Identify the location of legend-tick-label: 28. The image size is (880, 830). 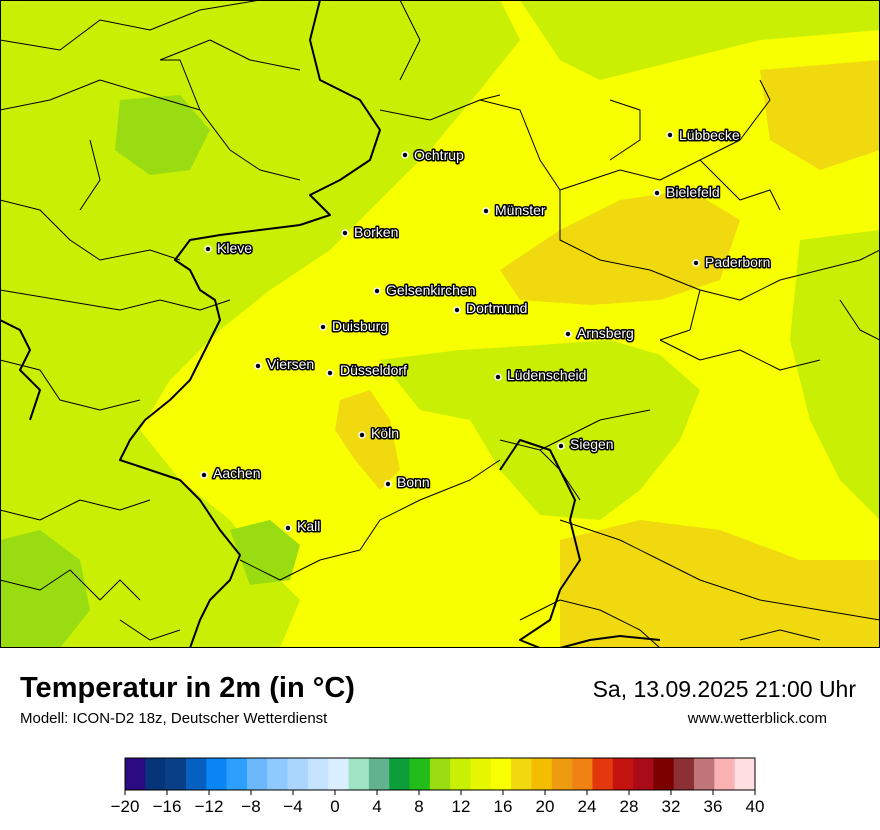
(629, 806).